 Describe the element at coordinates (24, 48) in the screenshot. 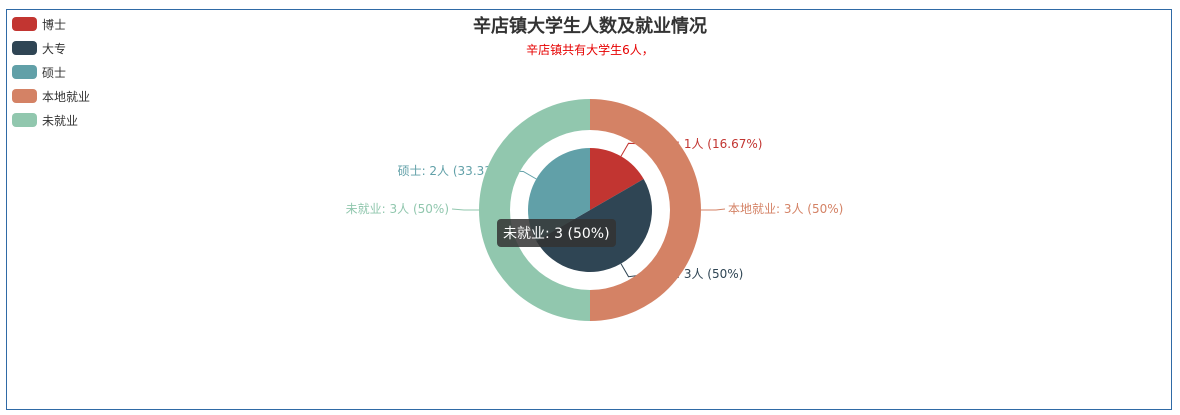

I see `legend-swatch-dazhuan` at that location.